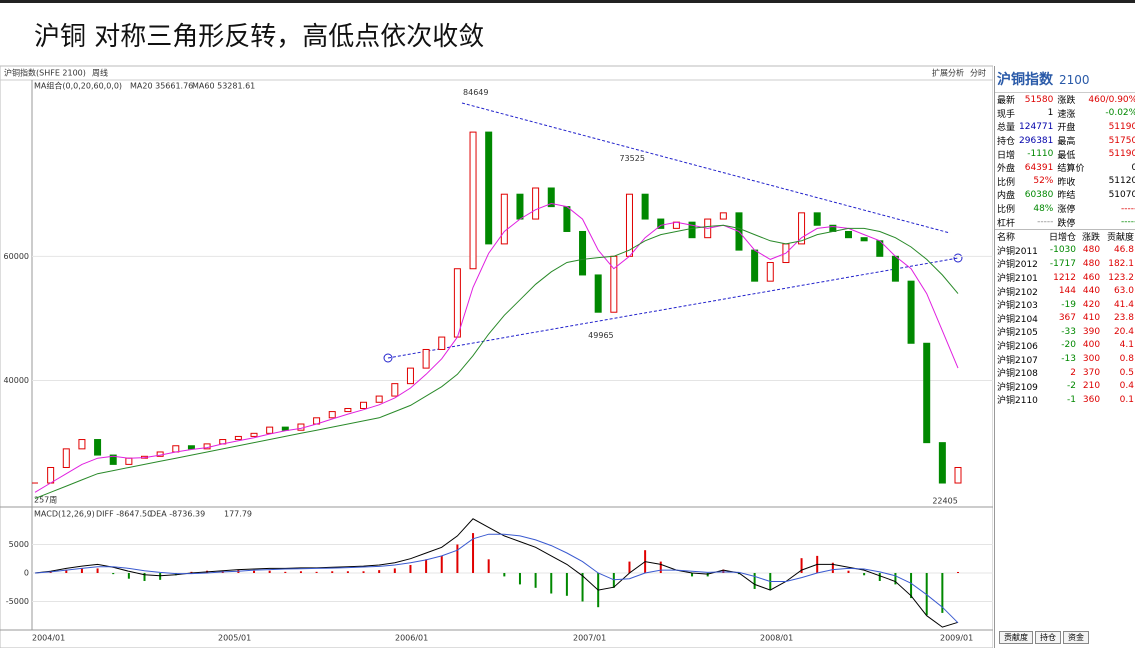 This screenshot has width=1135, height=648. What do you see at coordinates (1121, 277) in the screenshot?
I see `cell: 123.2` at bounding box center [1121, 277].